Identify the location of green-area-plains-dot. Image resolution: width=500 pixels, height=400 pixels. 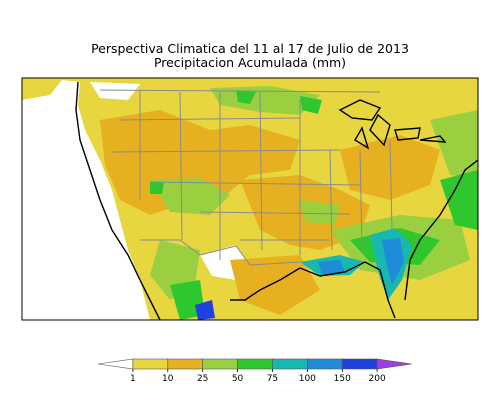
(157, 188).